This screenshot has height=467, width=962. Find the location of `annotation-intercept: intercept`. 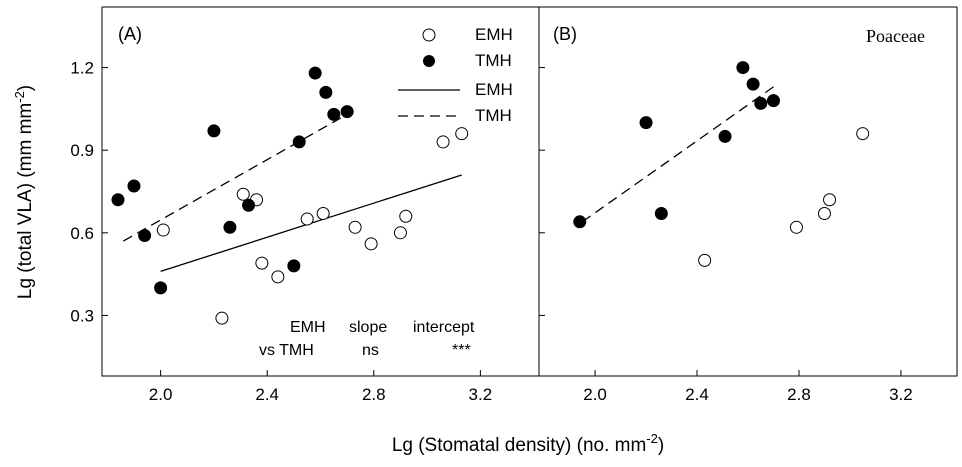

annotation-intercept: intercept is located at coordinates (444, 327).